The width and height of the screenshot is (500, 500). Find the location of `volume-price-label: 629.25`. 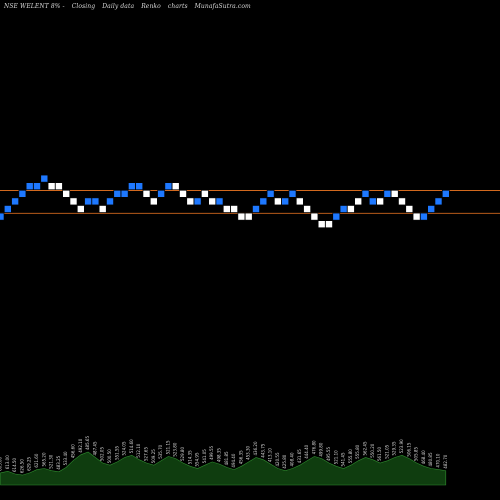

volume-price-label: 629.25 is located at coordinates (29, 463).